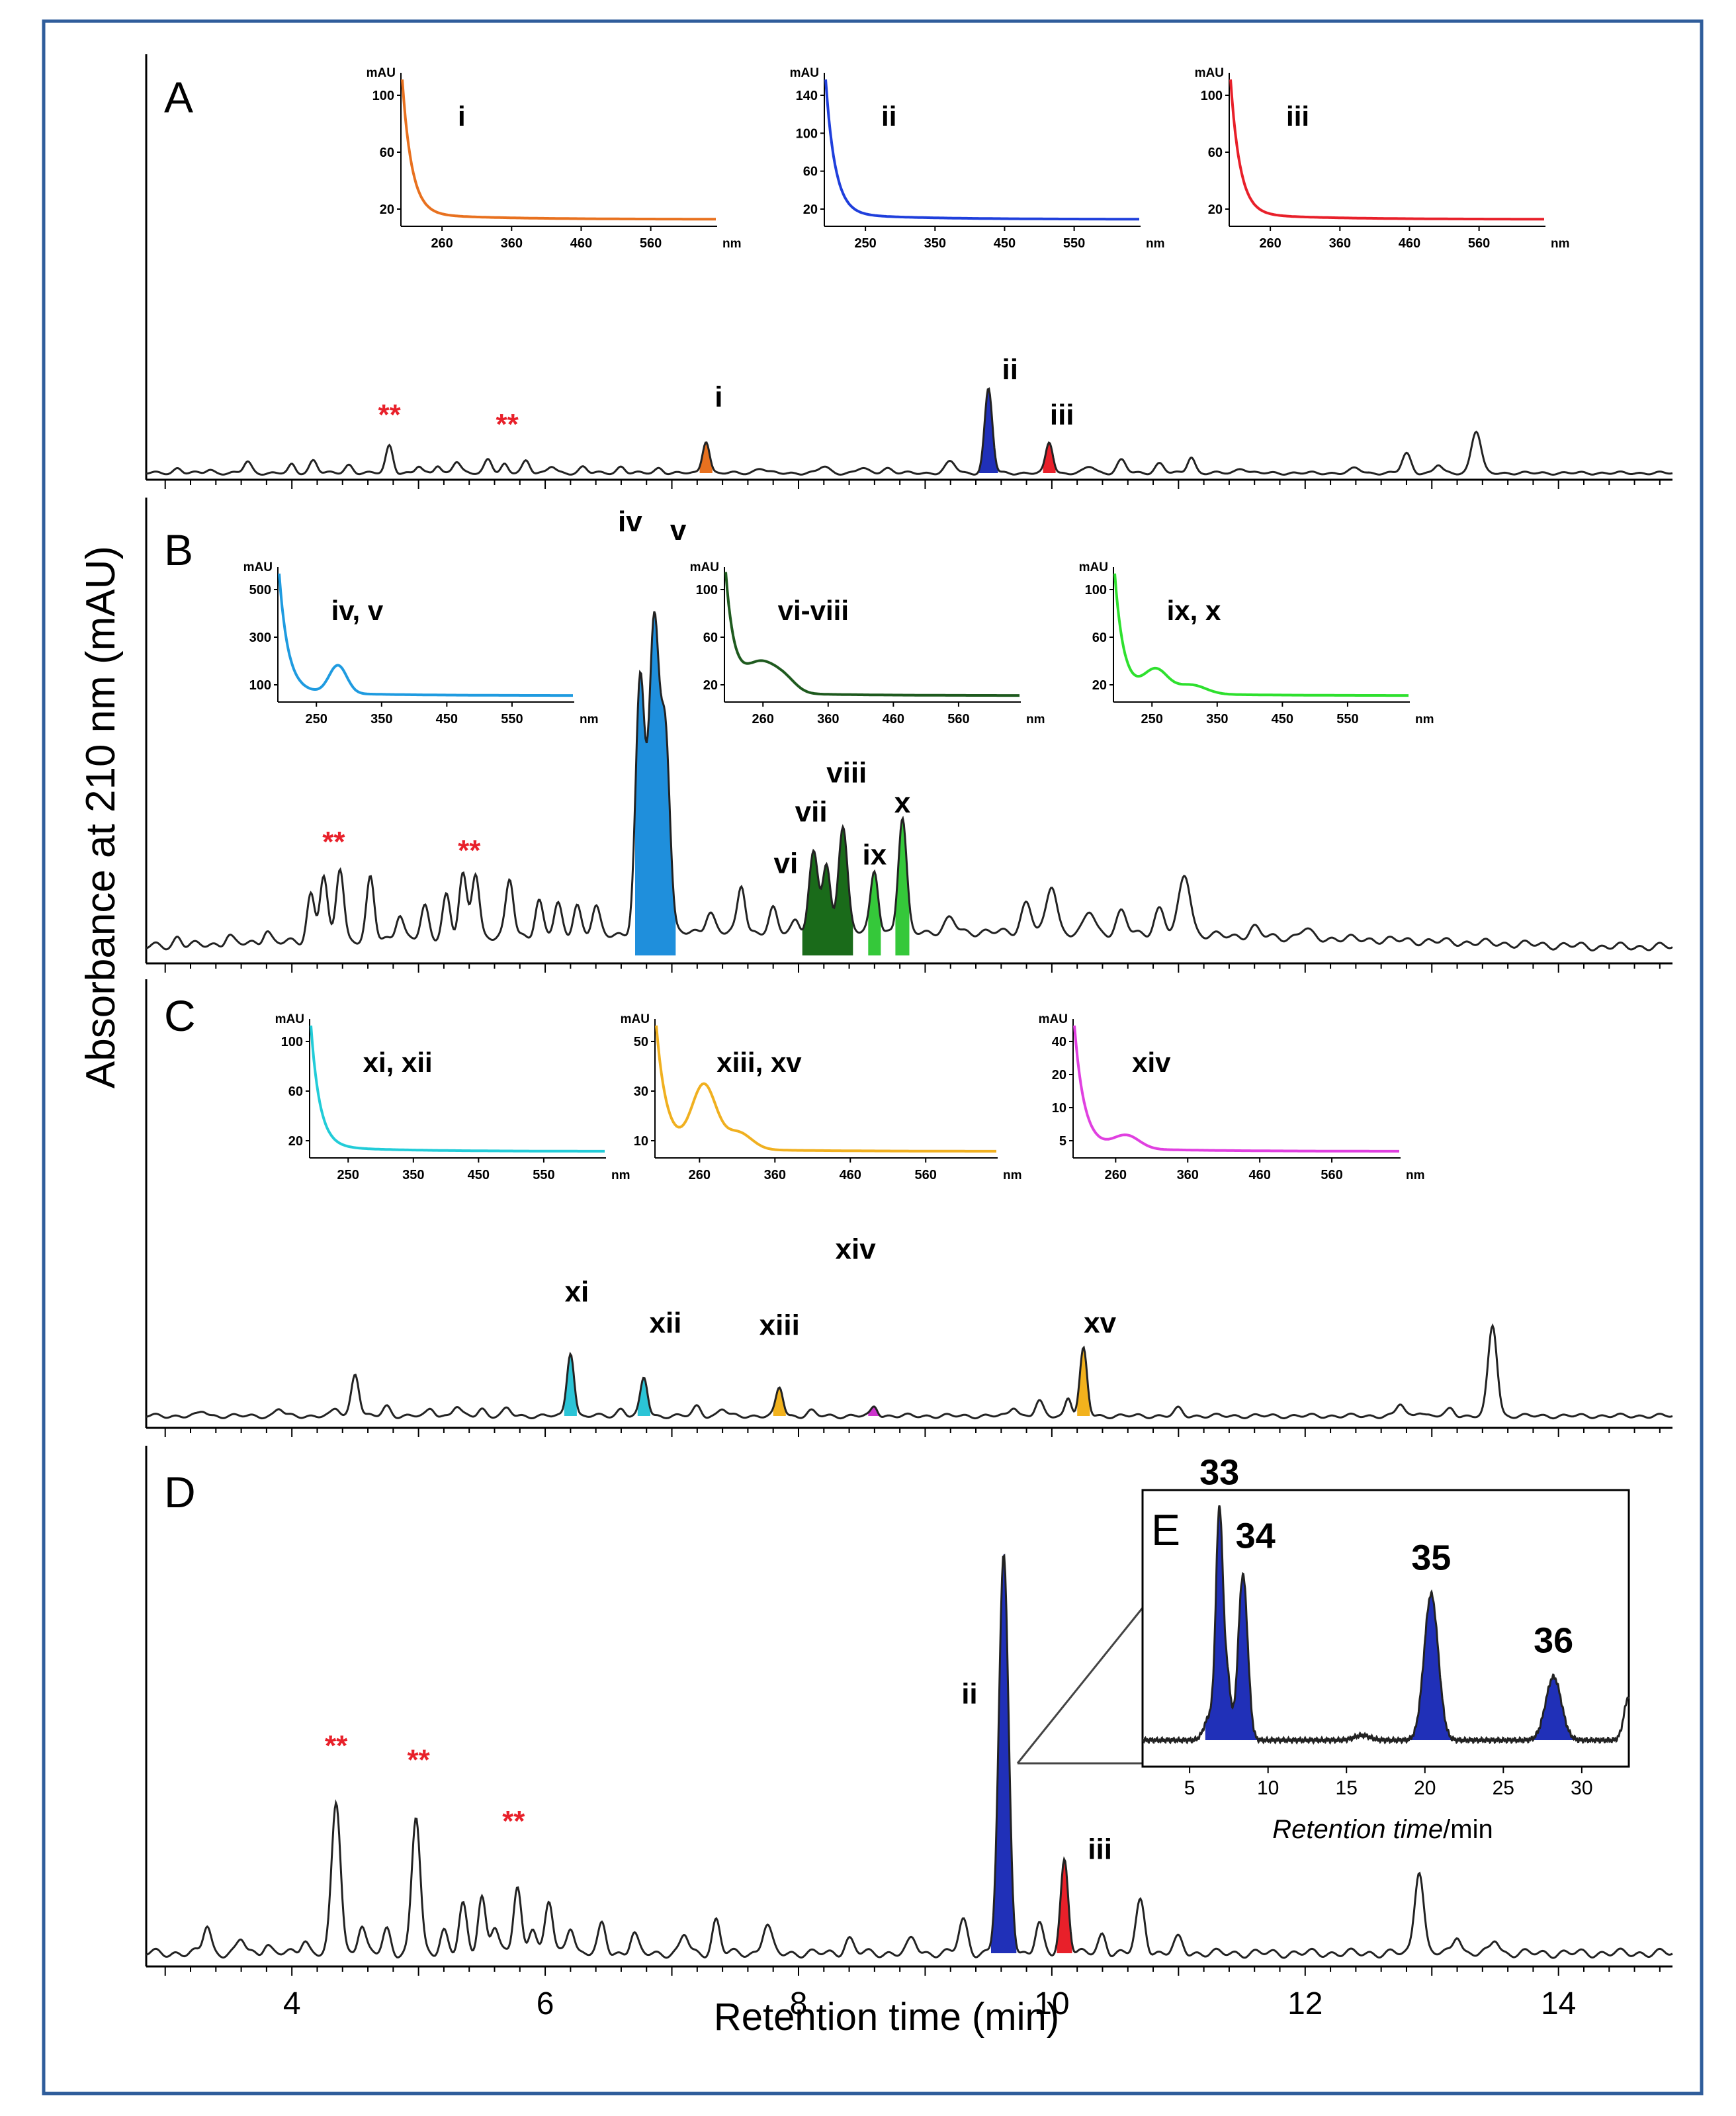 The image size is (1736, 2116). I want to click on panel-d-x-ticks: 4 6 8 10 12 14, so click(912, 1994).